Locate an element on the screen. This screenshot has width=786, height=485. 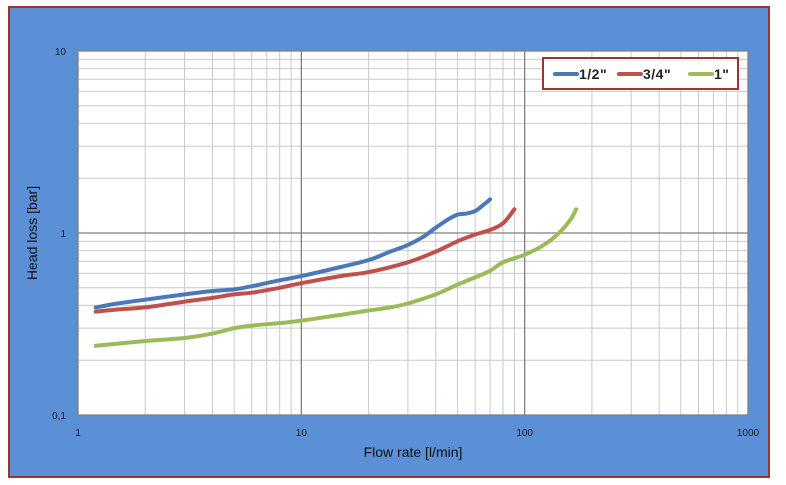
x-tick-label: 10 is located at coordinates (302, 433).